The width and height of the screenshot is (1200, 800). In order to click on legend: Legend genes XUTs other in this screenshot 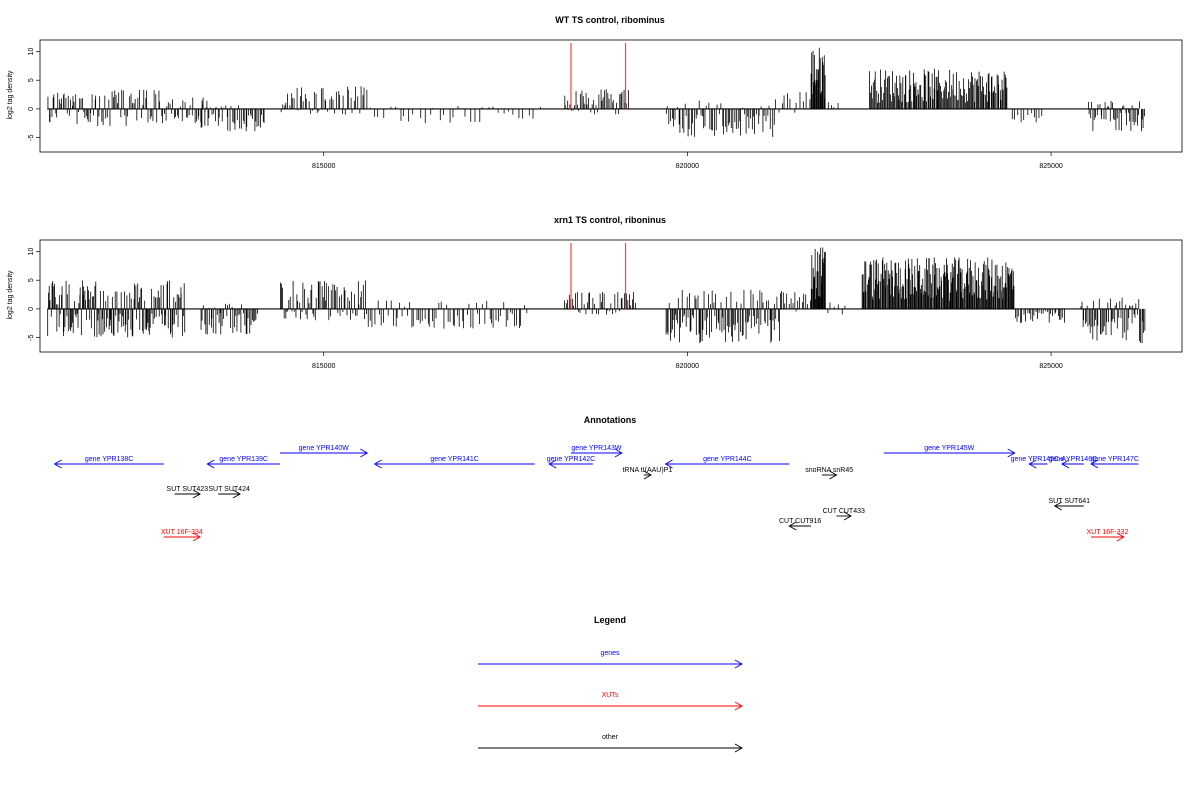, I will do `click(610, 684)`.